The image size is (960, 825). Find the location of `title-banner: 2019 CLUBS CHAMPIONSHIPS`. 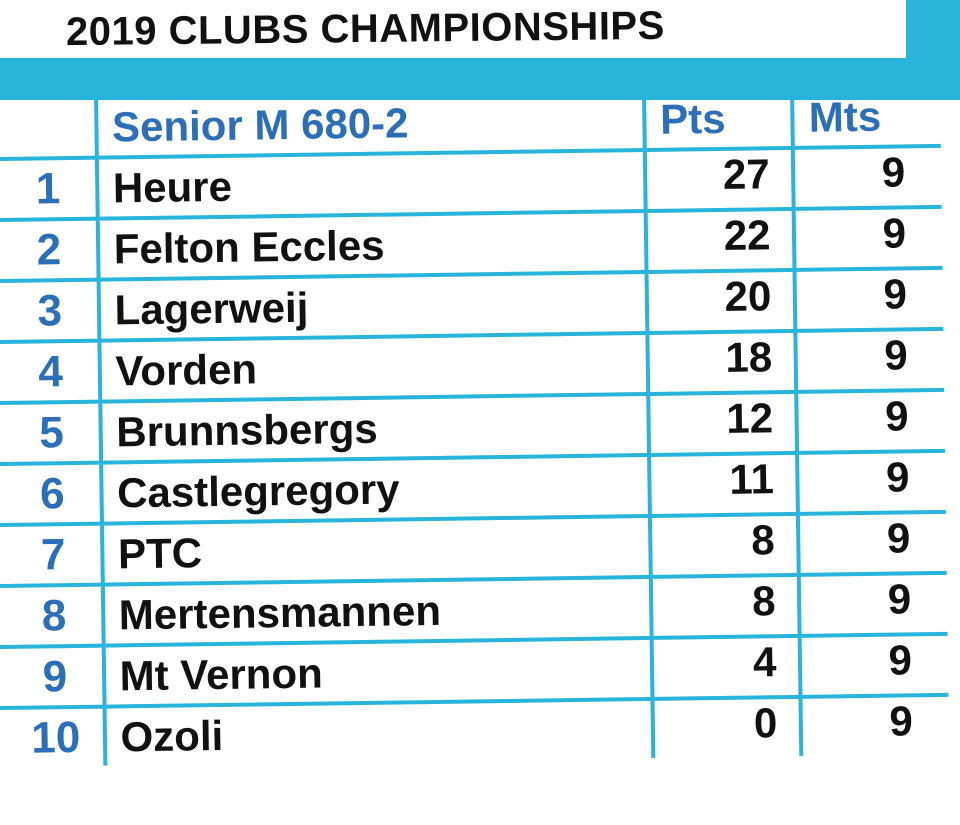

title-banner: 2019 CLUBS CHAMPIONSHIPS is located at coordinates (480, 50).